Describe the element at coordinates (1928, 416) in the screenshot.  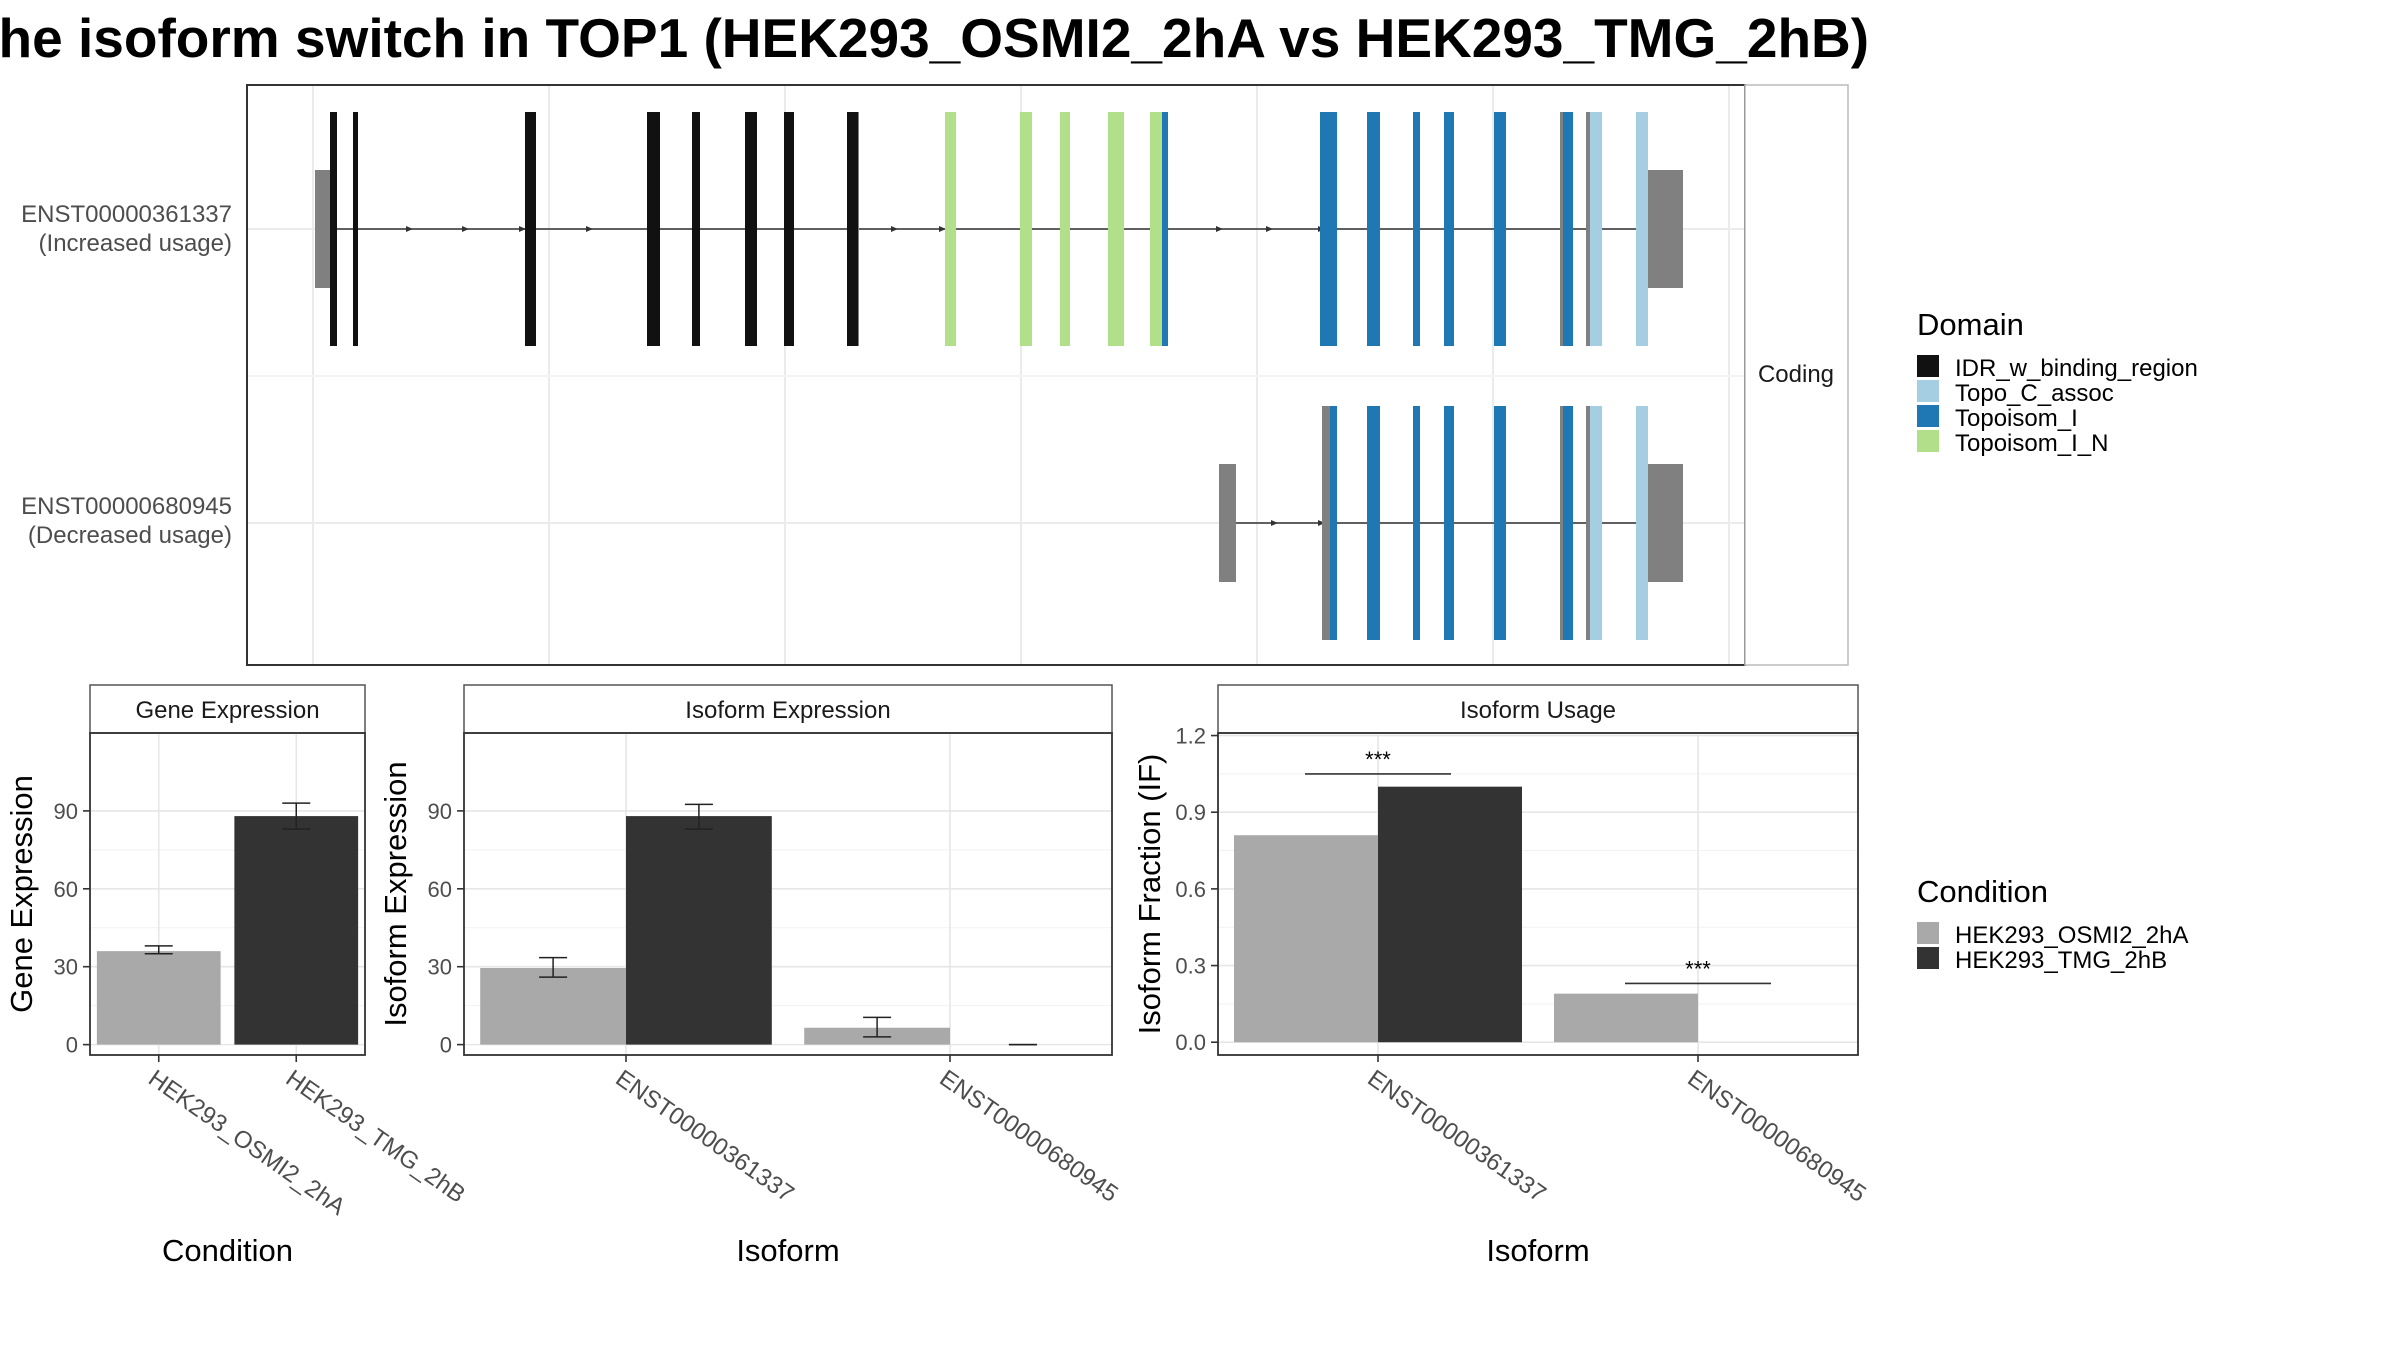
I see `legend-swatch-topoisom-i` at that location.